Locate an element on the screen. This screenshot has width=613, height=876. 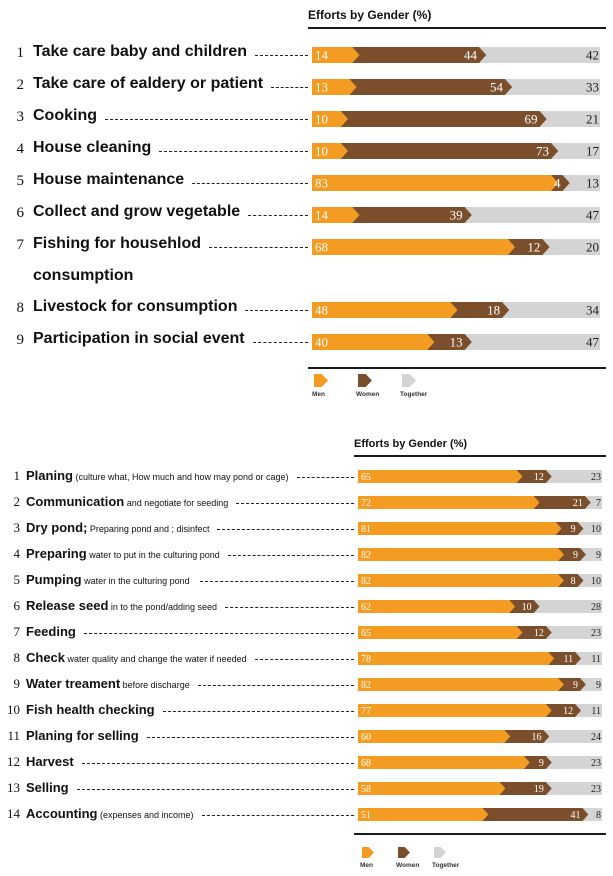
data-label-men: 83 is located at coordinates (321, 183).